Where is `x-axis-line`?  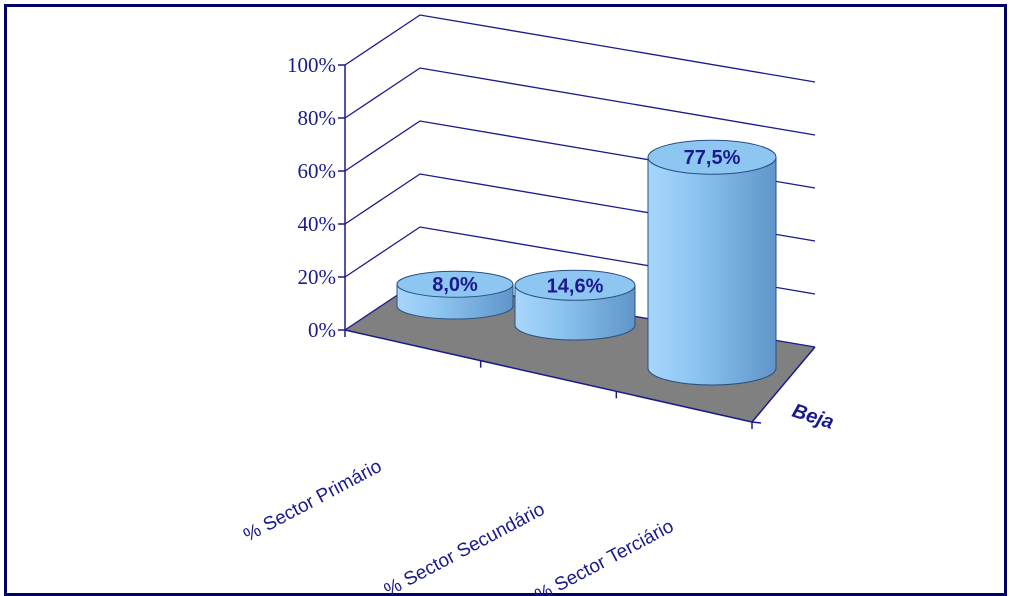
x-axis-line is located at coordinates (548, 376).